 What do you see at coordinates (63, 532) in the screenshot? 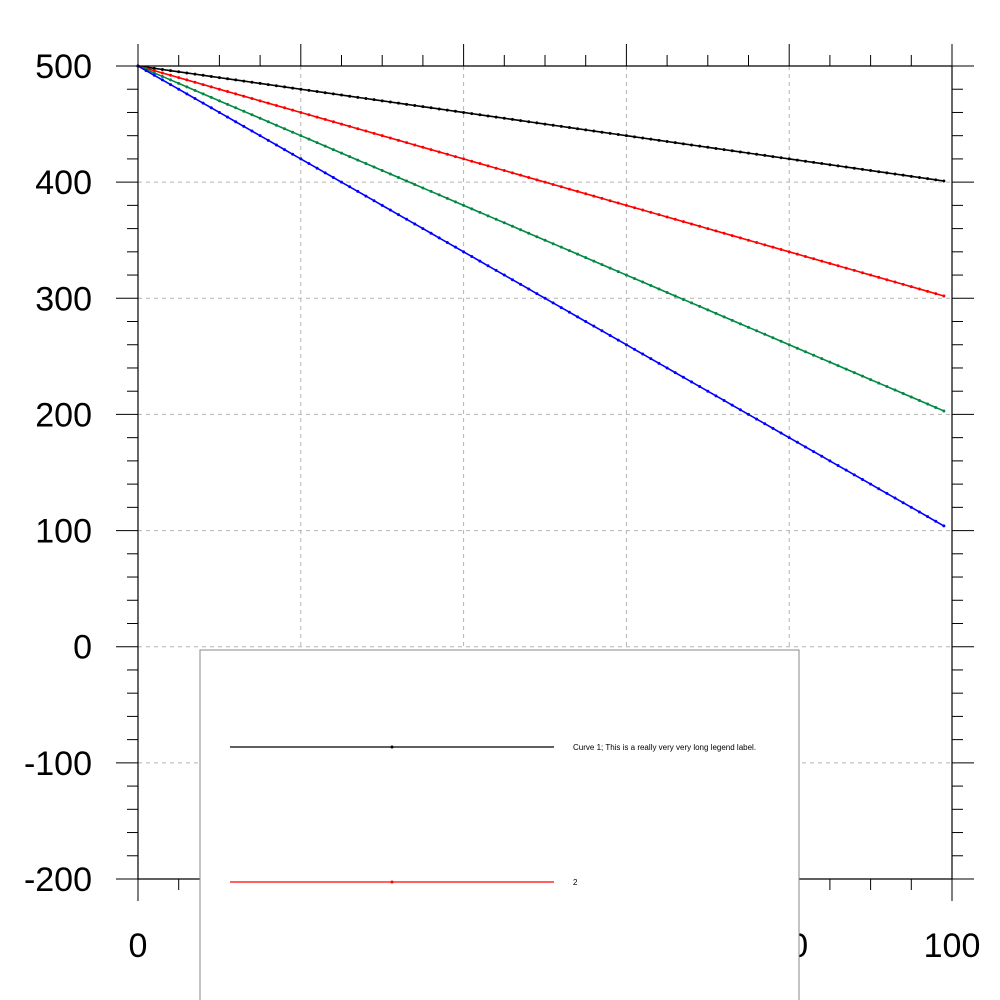
I see `y-tick-label: 100` at bounding box center [63, 532].